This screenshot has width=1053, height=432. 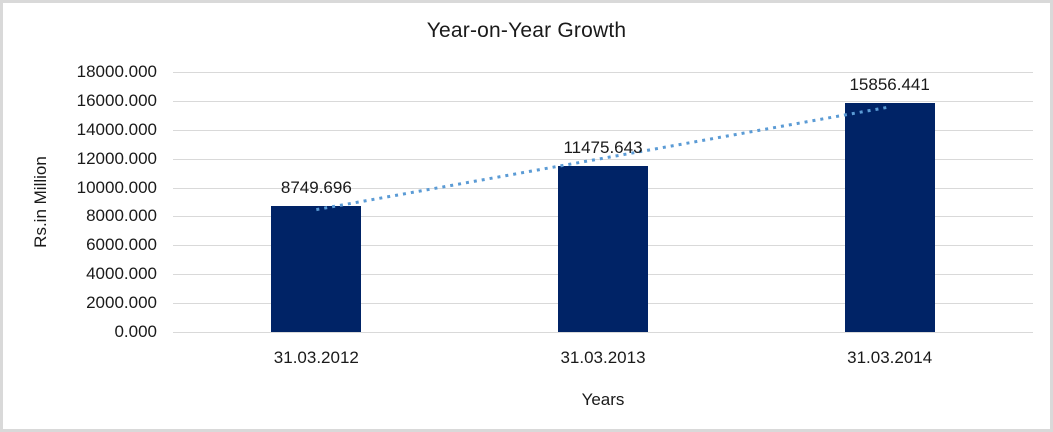 I want to click on y-tick-label: 8000.000, so click(x=121, y=216).